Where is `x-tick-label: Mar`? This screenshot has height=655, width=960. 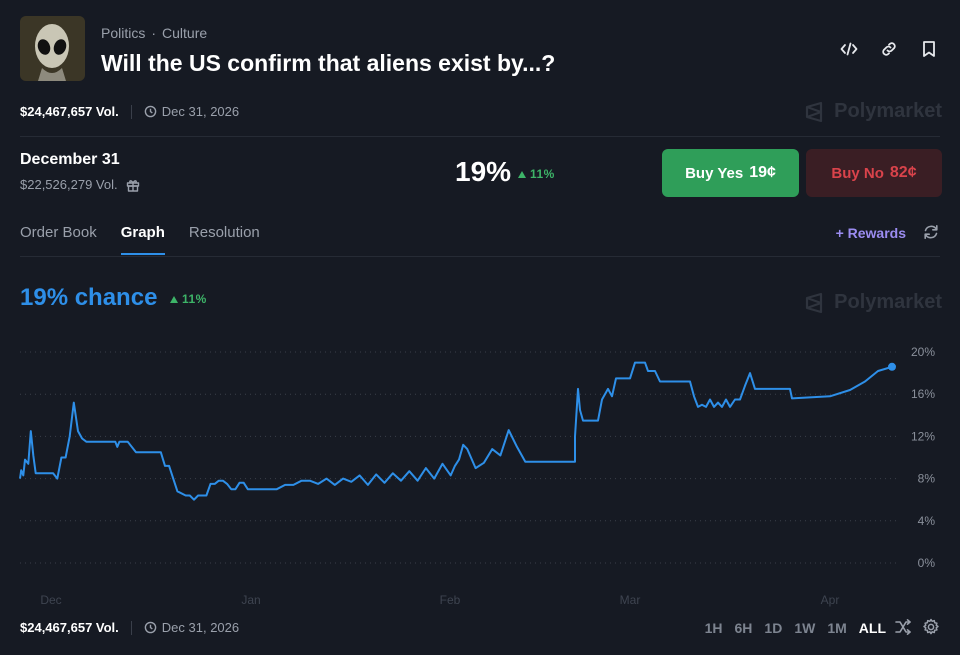 x-tick-label: Mar is located at coordinates (630, 600).